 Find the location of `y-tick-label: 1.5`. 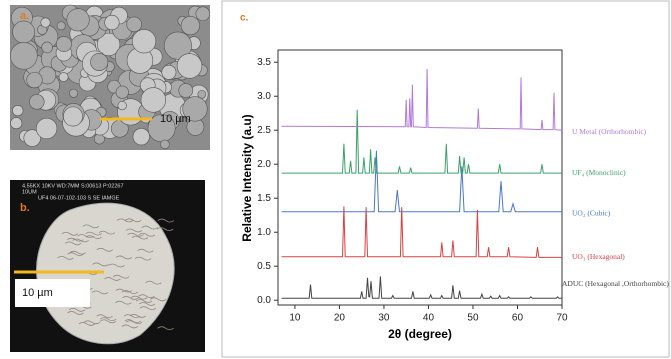

y-tick-label: 1.5 is located at coordinates (264, 198).